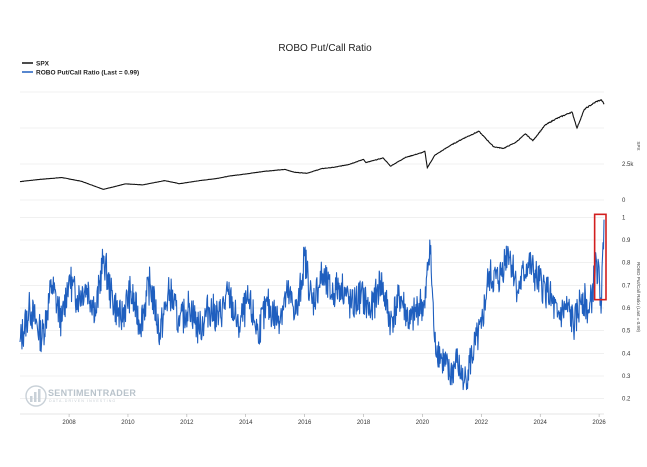 This screenshot has width=647, height=467. I want to click on x-tick-label: 2008, so click(69, 423).